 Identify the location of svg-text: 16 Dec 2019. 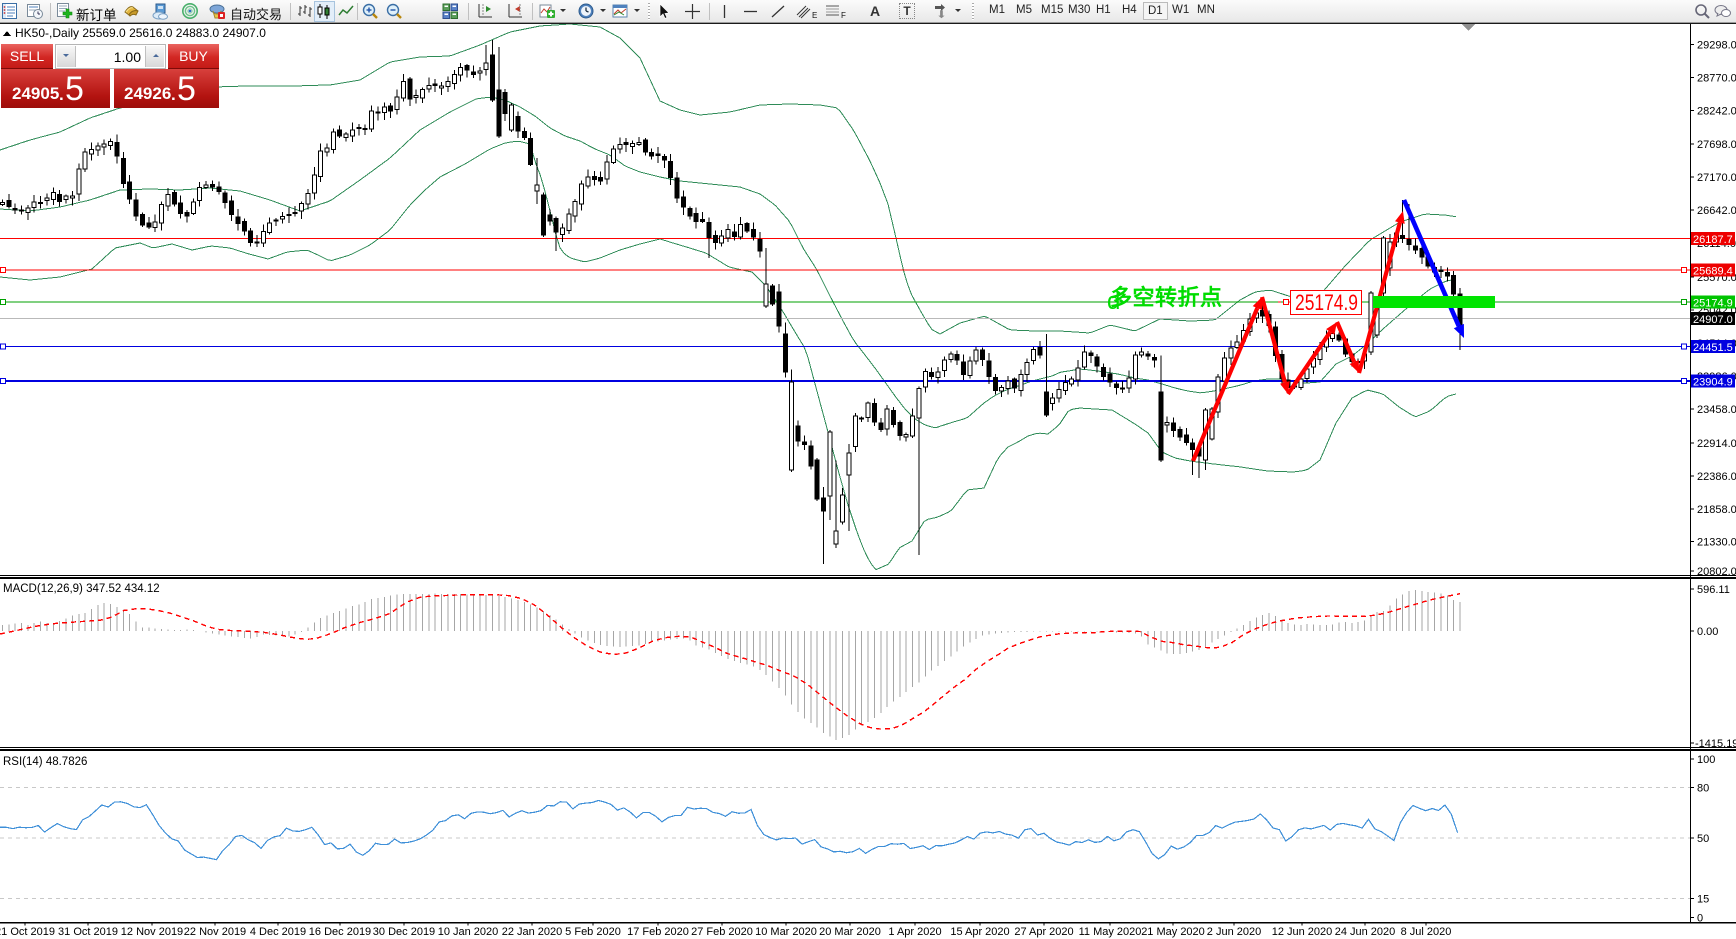
(340, 932).